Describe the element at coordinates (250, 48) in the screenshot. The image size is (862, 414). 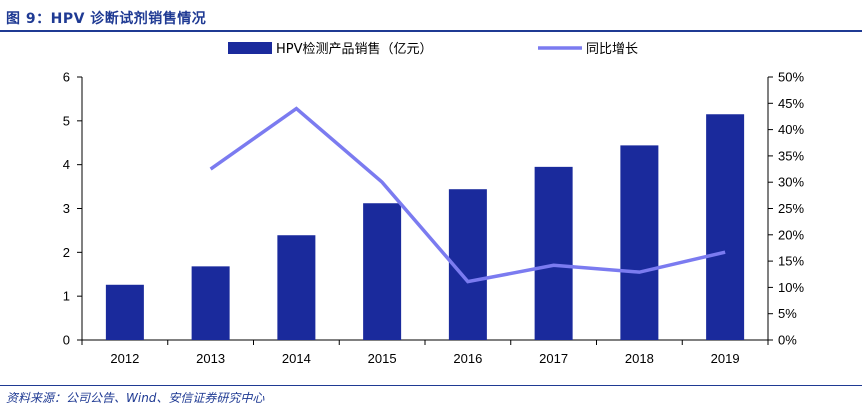
I see `legend-swatch-bar` at that location.